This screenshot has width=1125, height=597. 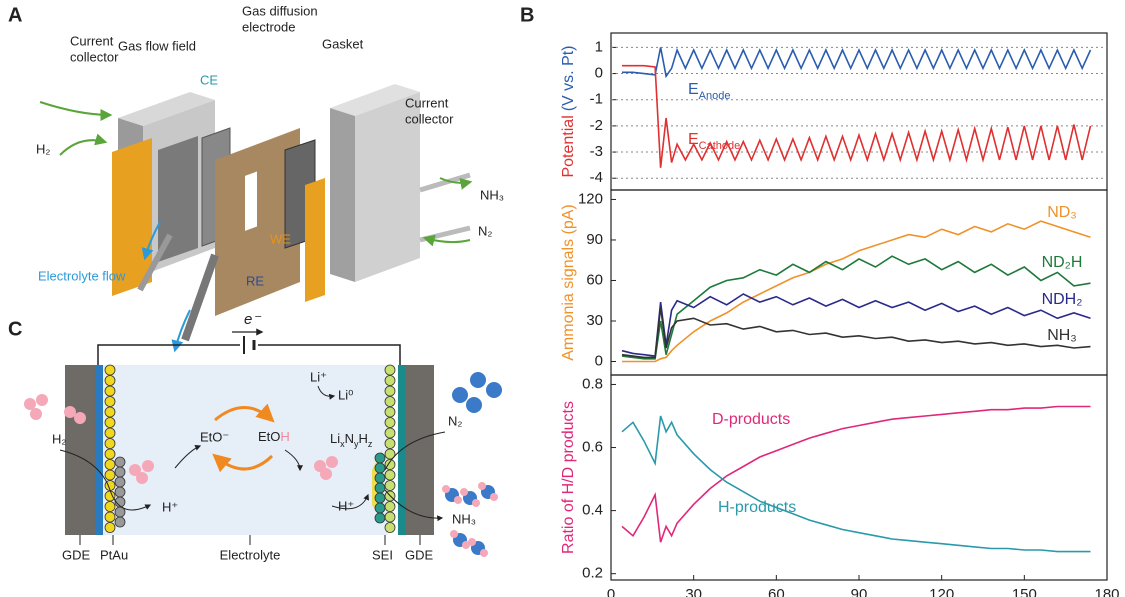 What do you see at coordinates (590, 198) in the screenshot?
I see `y-tick-label: 120` at bounding box center [590, 198].